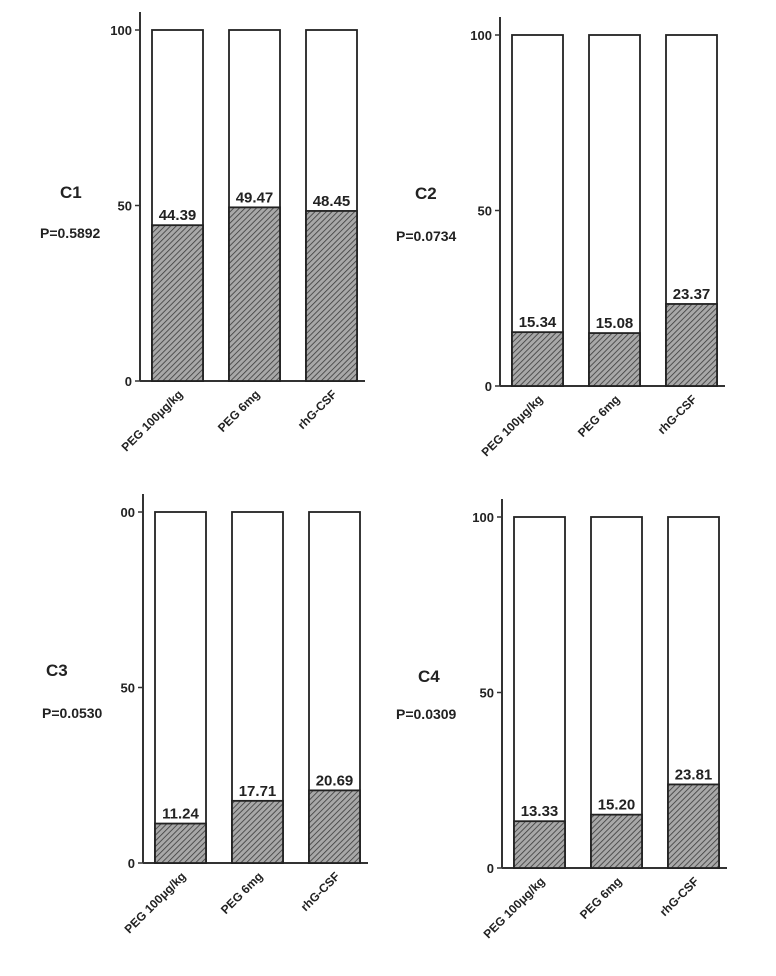  I want to click on data-label: 15.08, so click(615, 323).